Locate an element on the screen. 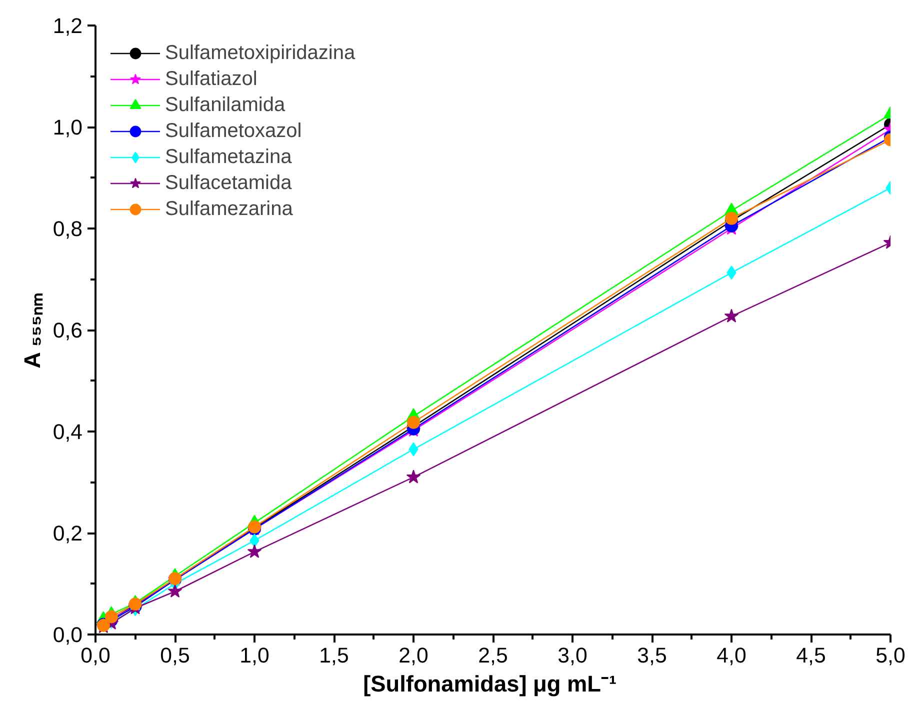 The width and height of the screenshot is (915, 724). legend-label: Sulfametoxazol is located at coordinates (233, 131).